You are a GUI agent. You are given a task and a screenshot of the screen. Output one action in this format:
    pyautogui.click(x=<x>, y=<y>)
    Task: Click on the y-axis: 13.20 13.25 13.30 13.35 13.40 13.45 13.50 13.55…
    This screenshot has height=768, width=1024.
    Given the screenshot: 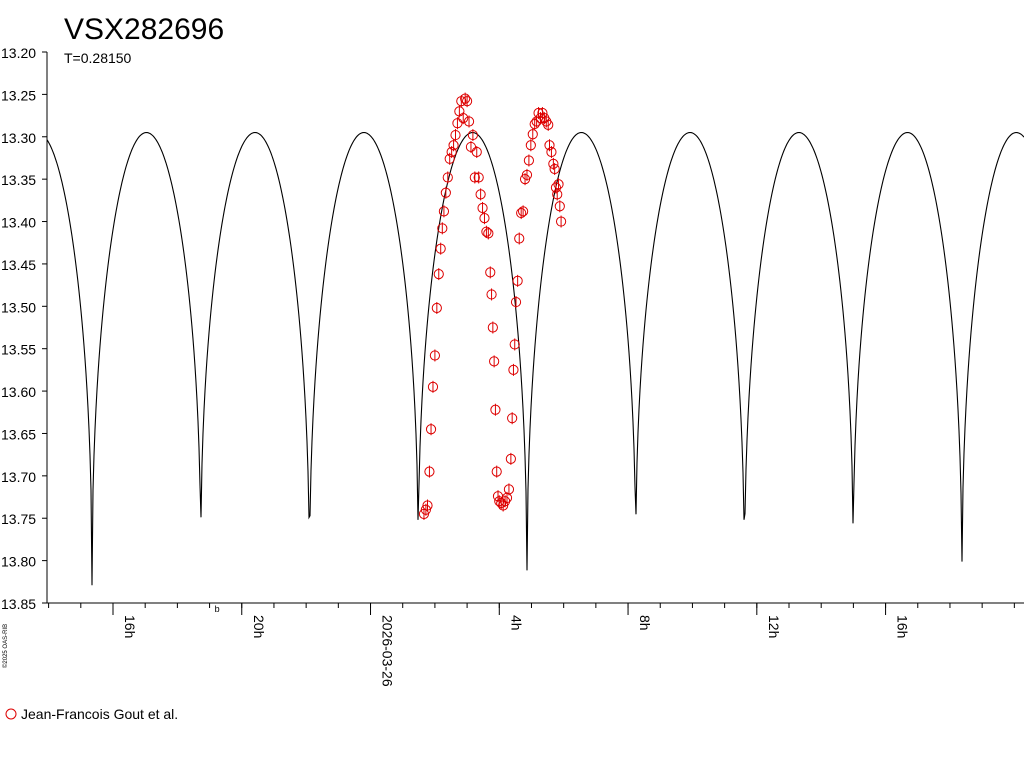 What is the action you would take?
    pyautogui.click(x=24, y=328)
    